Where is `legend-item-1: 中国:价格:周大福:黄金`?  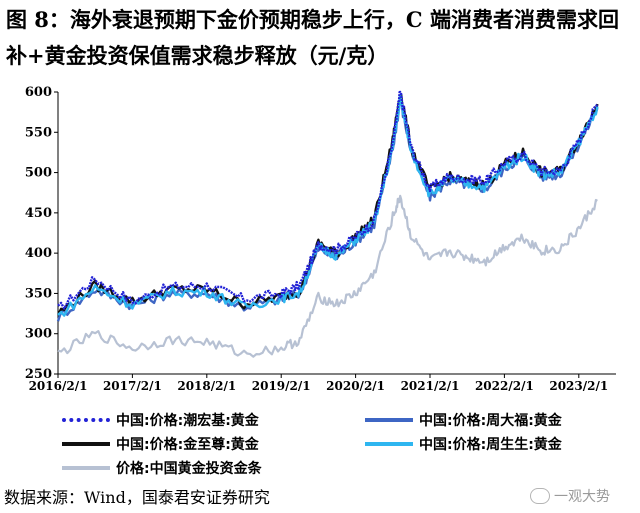
legend-item-1: 中国:价格:周大福:黄金 is located at coordinates (463, 420).